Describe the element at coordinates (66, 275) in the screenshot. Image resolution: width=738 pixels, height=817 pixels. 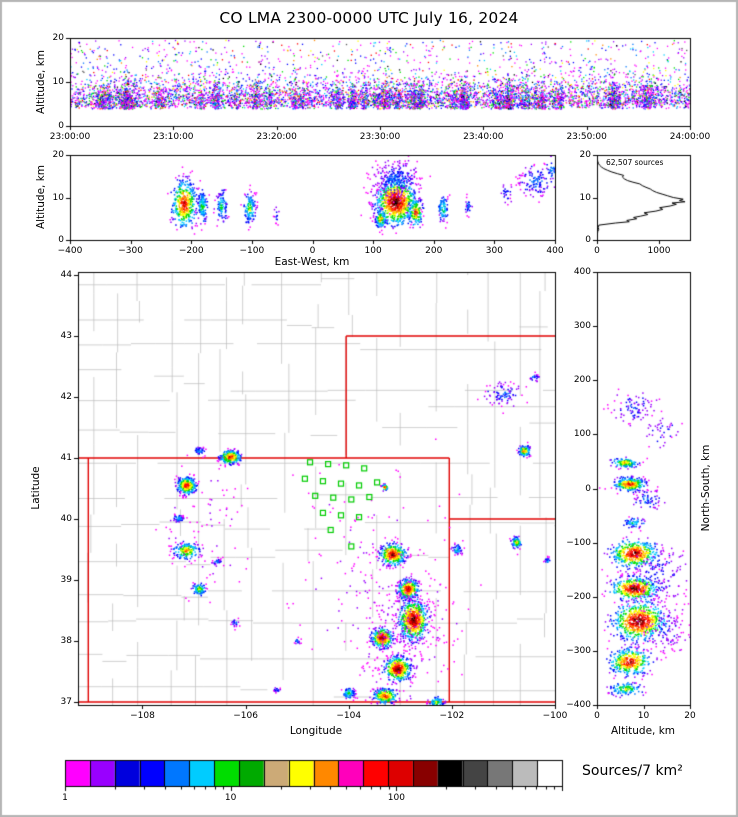
I see `tick-label: 44` at that location.